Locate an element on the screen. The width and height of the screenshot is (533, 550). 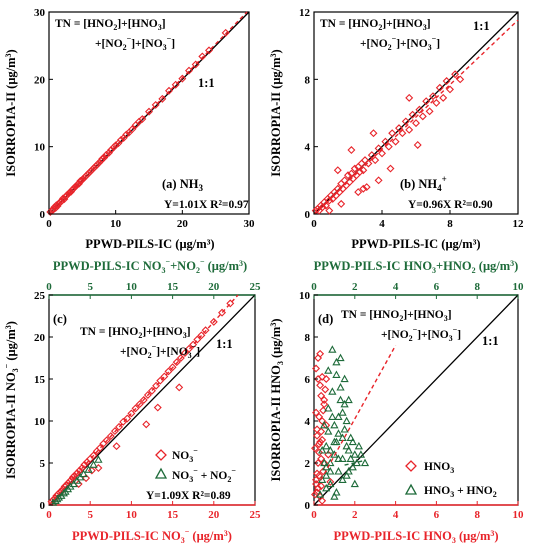
svg-text: NO3− + NO2− is located at coordinates (204, 475).